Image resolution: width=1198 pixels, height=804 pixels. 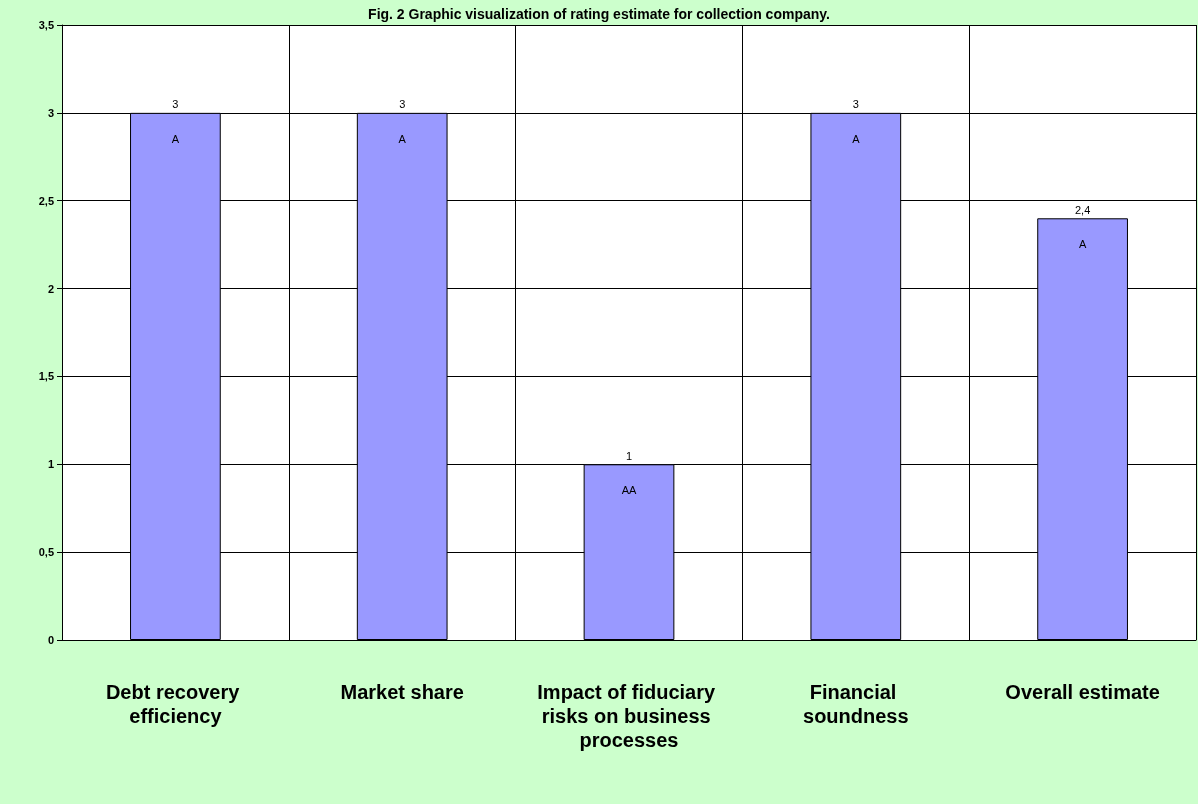 What do you see at coordinates (46, 25) in the screenshot?
I see `y-tick-label: 3,5` at bounding box center [46, 25].